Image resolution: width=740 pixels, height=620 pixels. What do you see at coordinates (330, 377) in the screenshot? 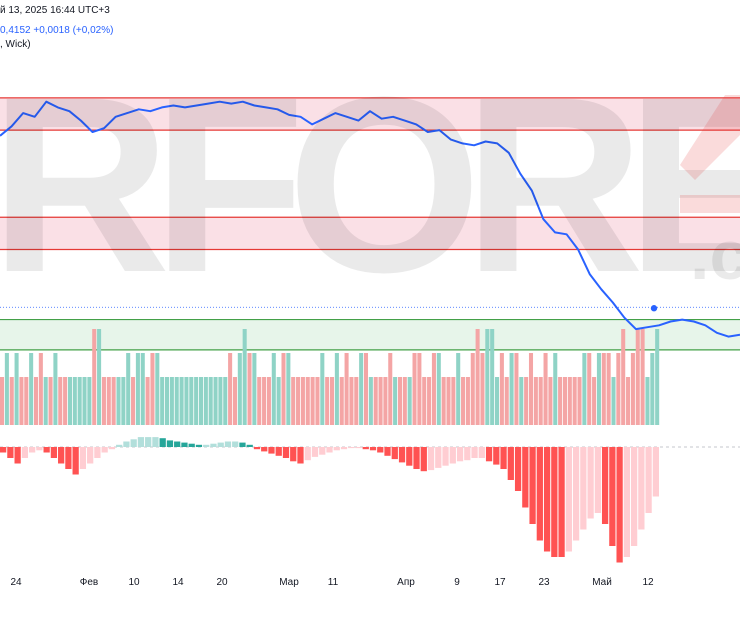
I see `volume-bars` at bounding box center [330, 377].